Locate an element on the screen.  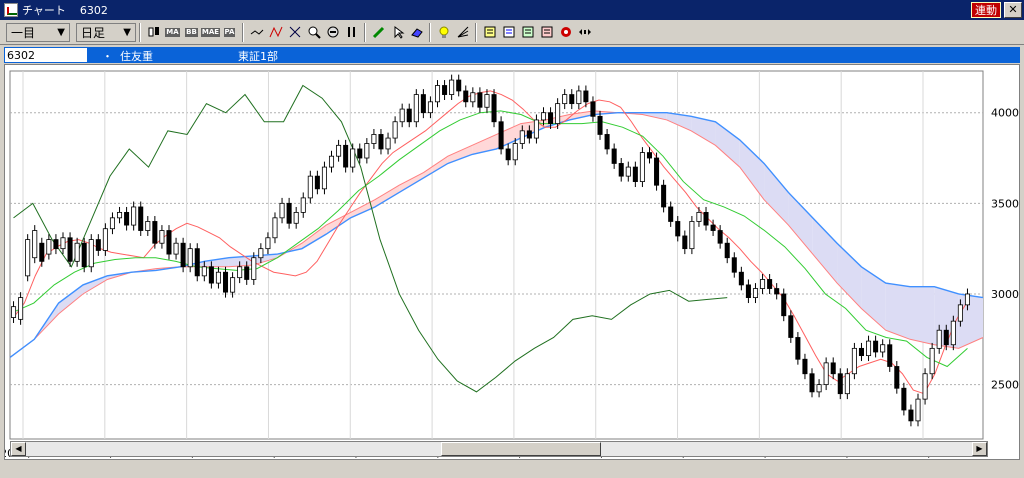
zigzag-icon is located at coordinates (275, 32).